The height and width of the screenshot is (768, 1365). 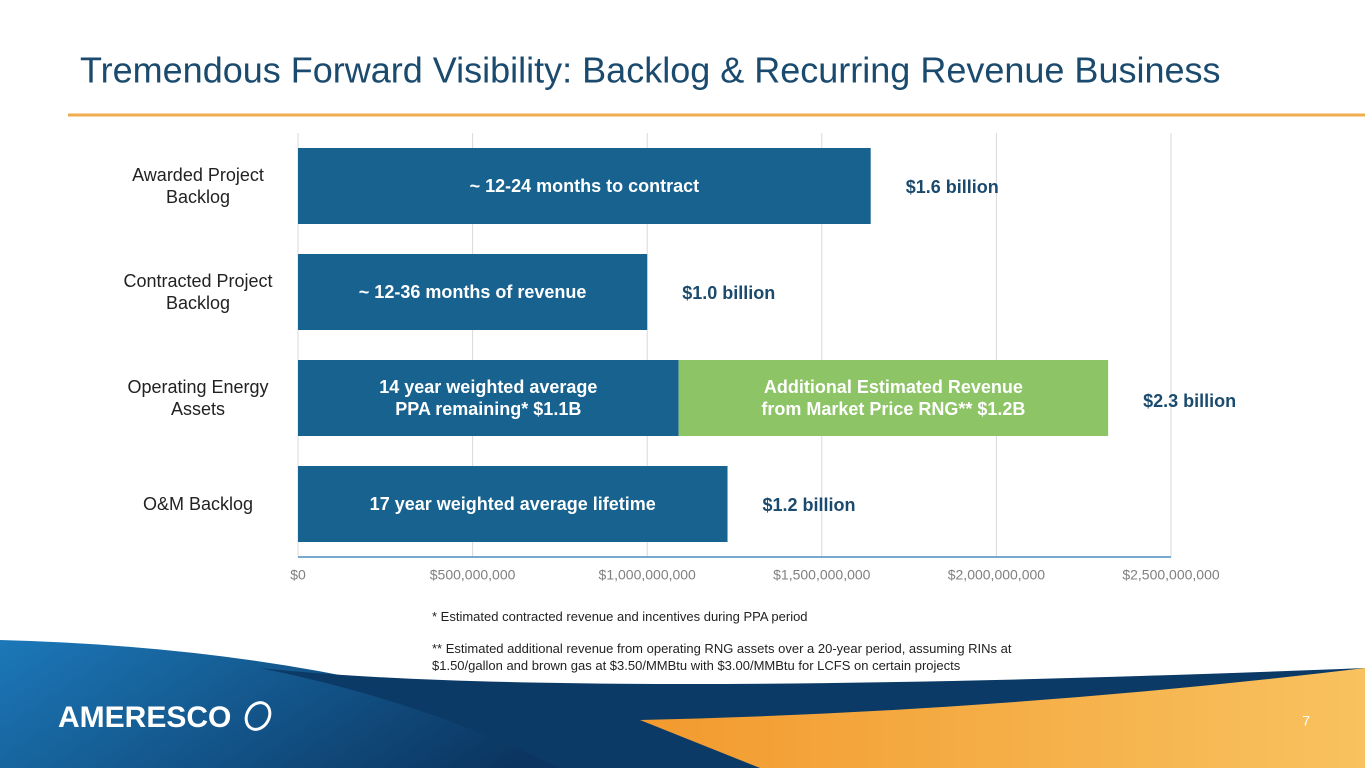 I want to click on footer-blue, so click(x=320, y=704).